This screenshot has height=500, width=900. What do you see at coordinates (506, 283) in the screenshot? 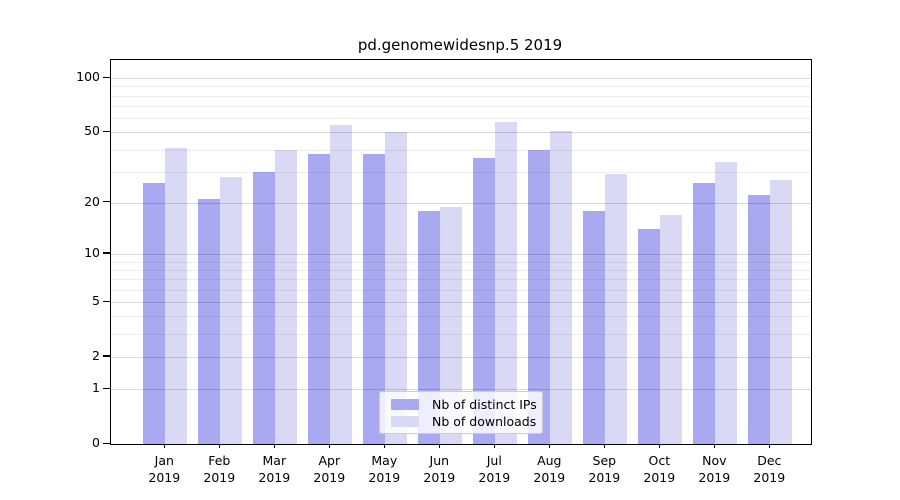
I see `bar-downloads-jul` at bounding box center [506, 283].